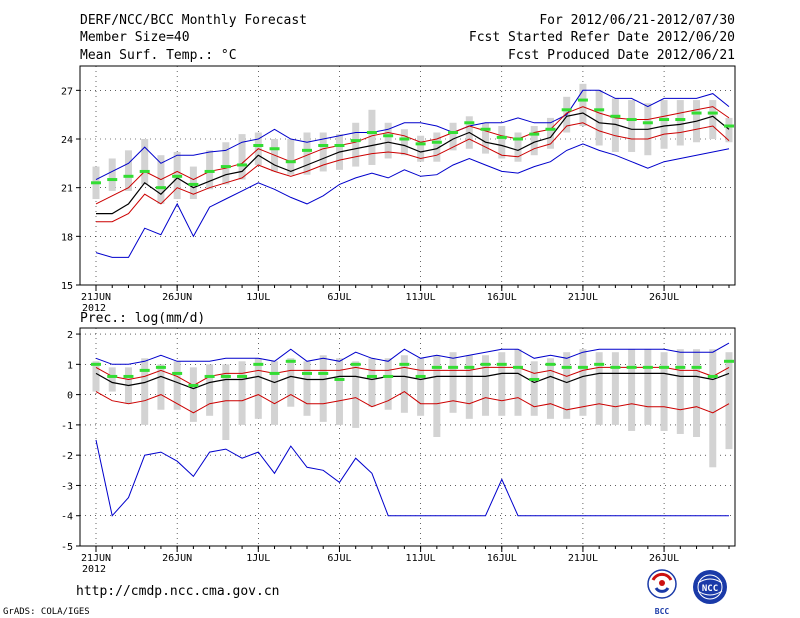 This screenshot has width=800, height=618. I want to click on y-tick-label: -1, so click(67, 426).